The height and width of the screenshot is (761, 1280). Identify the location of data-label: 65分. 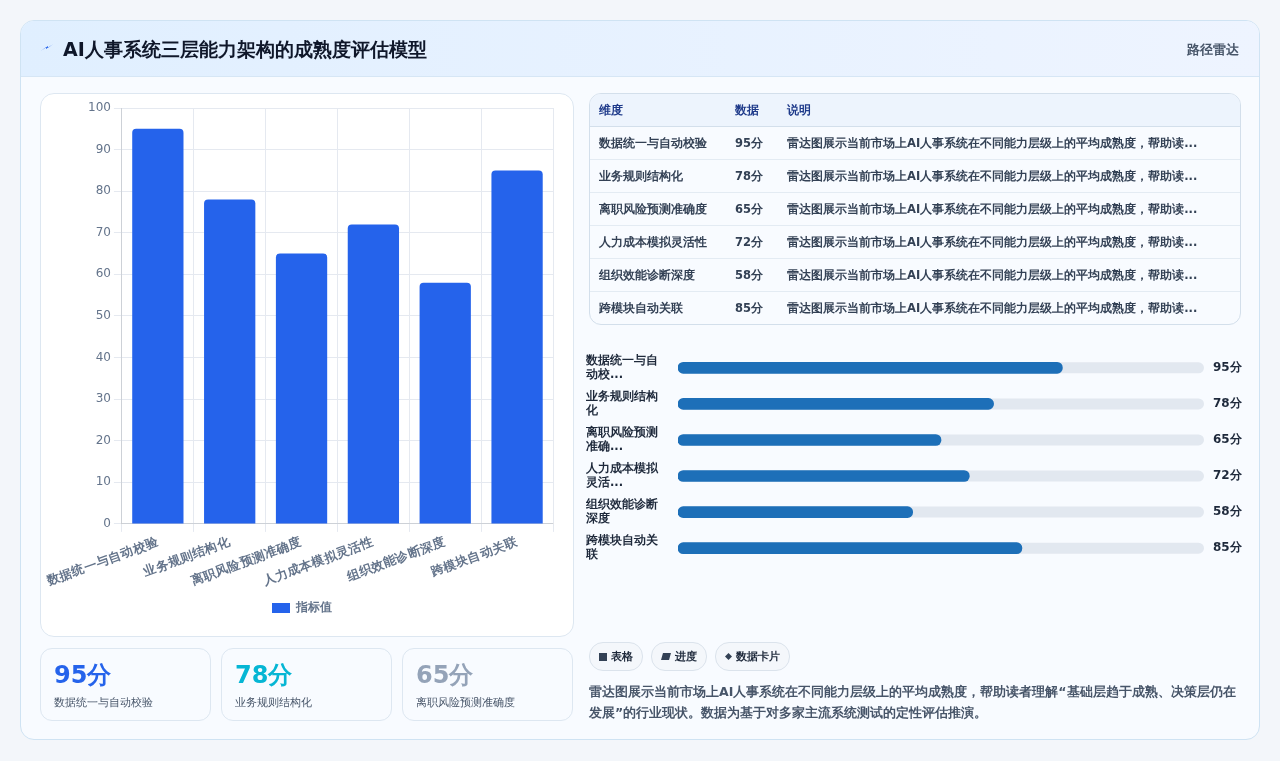
(1228, 439).